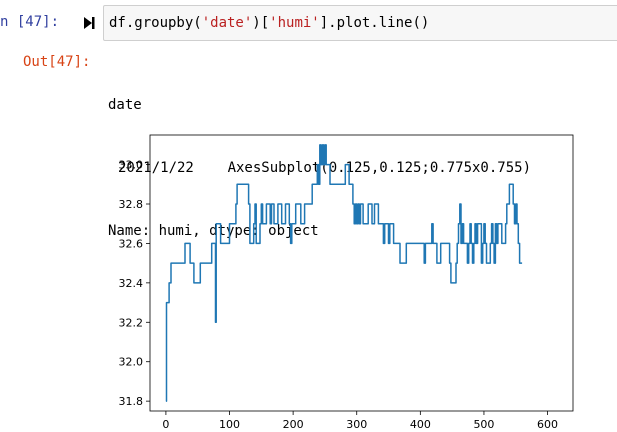 Image resolution: width=617 pixels, height=432 pixels. What do you see at coordinates (57, 62) in the screenshot?
I see `output-prompt: Out[47]:` at bounding box center [57, 62].